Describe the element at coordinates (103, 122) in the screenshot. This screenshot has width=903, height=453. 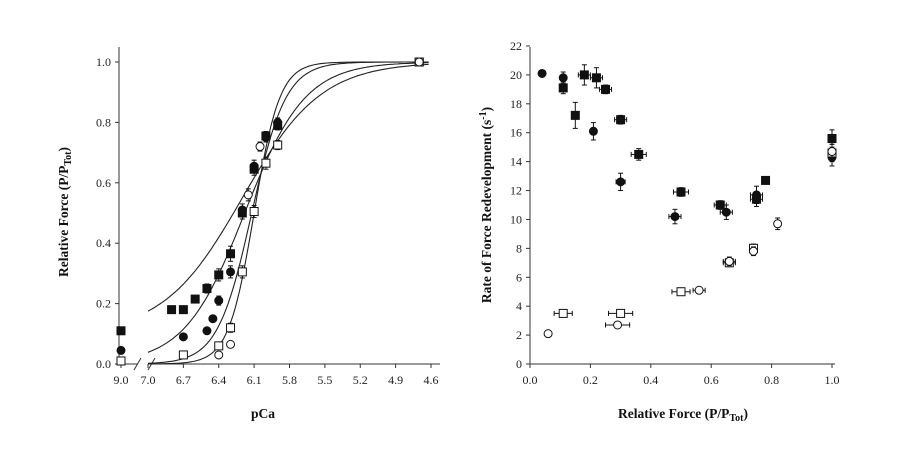
I see `y-tick-label: 0.8` at that location.